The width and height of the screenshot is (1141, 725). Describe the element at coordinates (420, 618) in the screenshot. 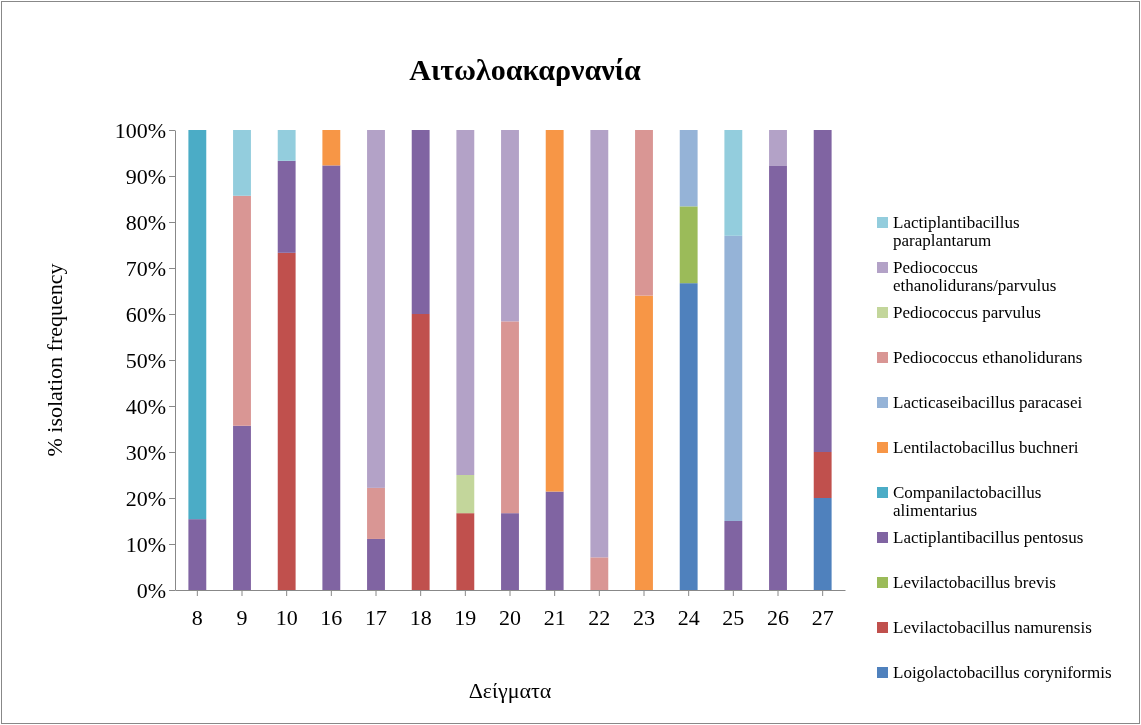

I see `x-tick-label: 18` at that location.